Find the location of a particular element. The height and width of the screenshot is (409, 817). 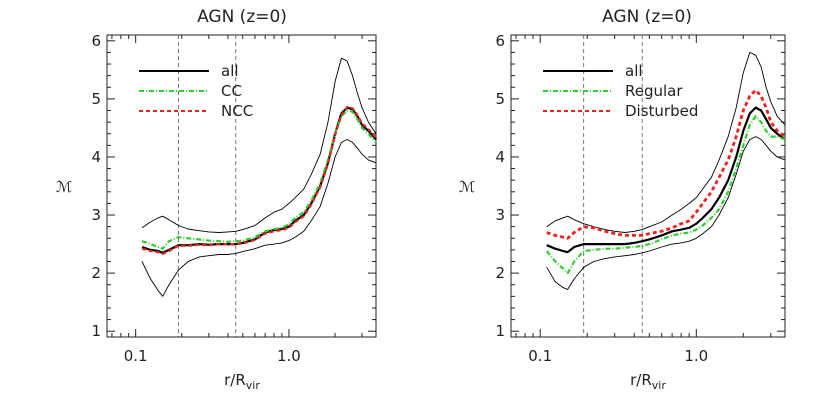

right-title: AGN (z=0) is located at coordinates (647, 17).